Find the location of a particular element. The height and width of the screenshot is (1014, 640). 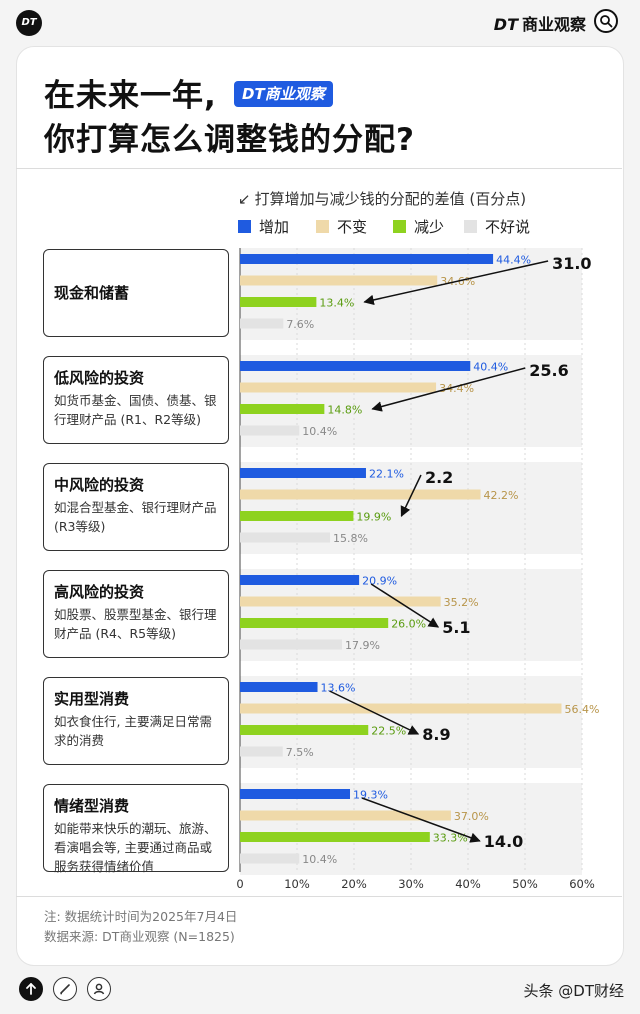

brand-top: DT 商业观察 is located at coordinates (540, 23).